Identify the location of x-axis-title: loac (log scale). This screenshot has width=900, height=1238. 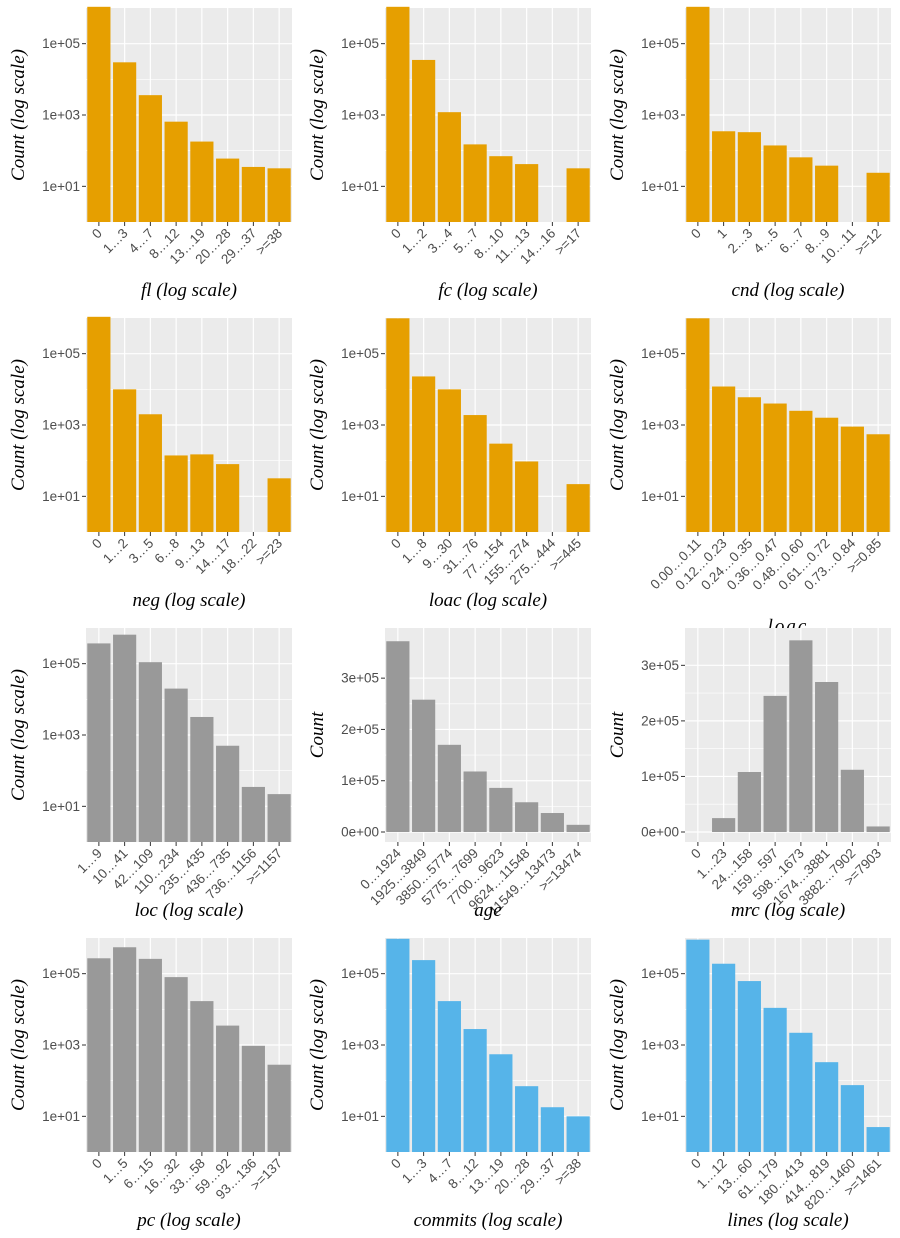
(488, 600).